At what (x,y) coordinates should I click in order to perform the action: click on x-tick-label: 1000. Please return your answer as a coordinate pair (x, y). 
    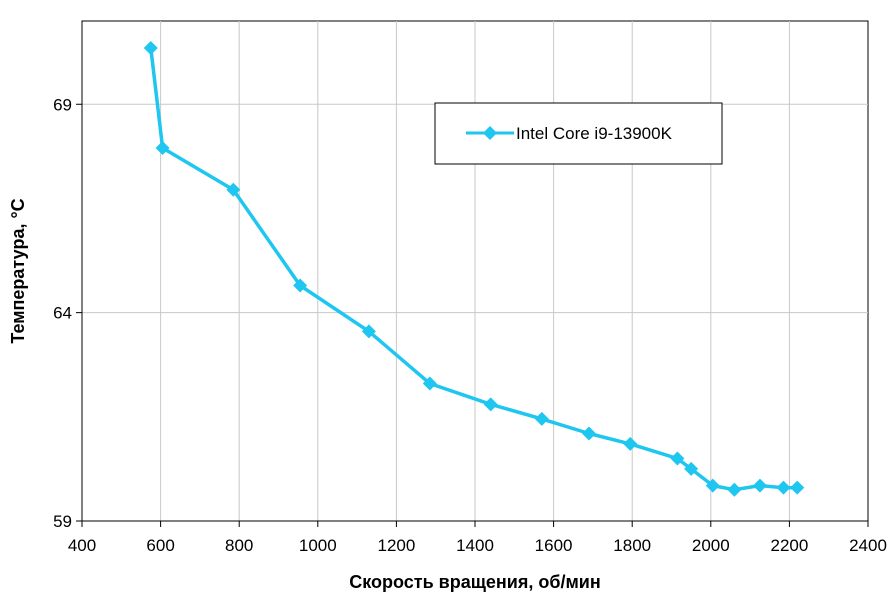
    Looking at the image, I should click on (318, 545).